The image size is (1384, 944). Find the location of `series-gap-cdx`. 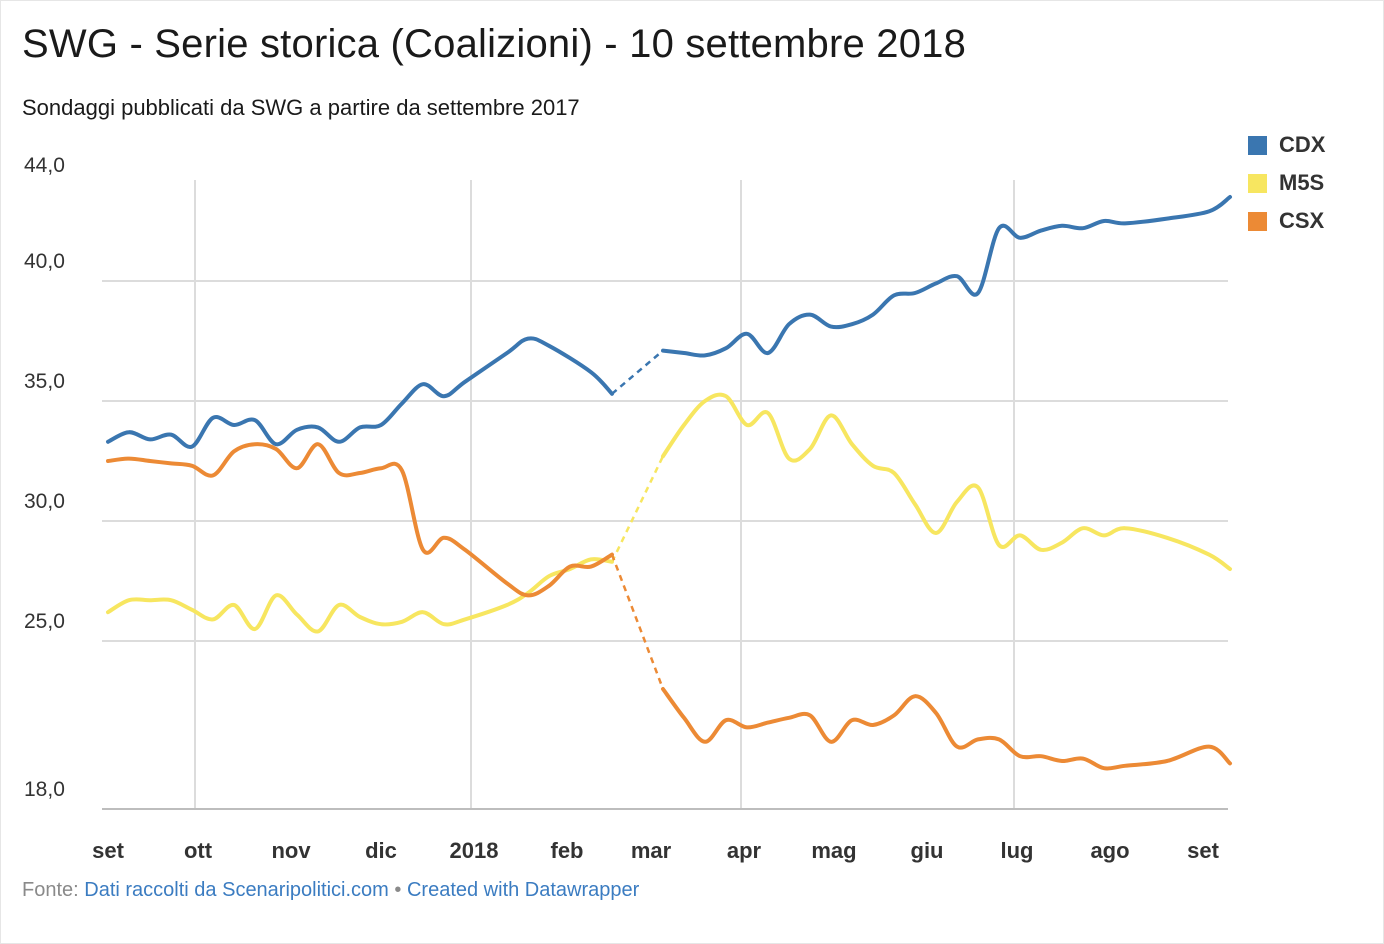

series-gap-cdx is located at coordinates (637, 372).